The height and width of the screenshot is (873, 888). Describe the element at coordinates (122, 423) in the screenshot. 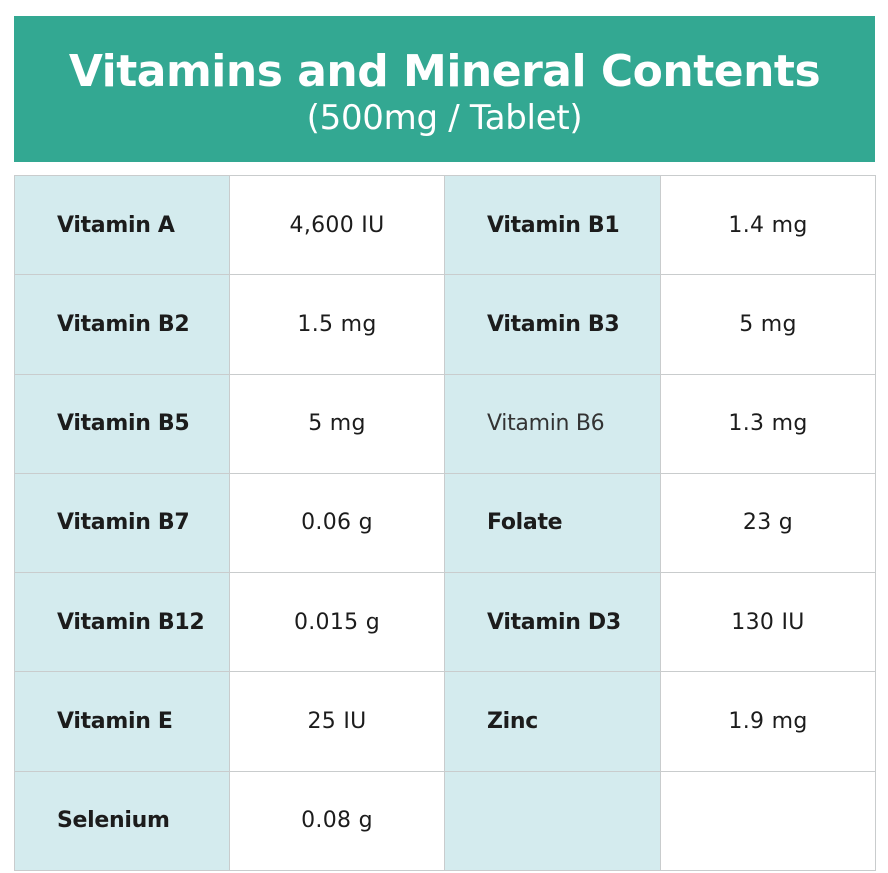

I see `nutrient-name: Vitamin B5` at that location.